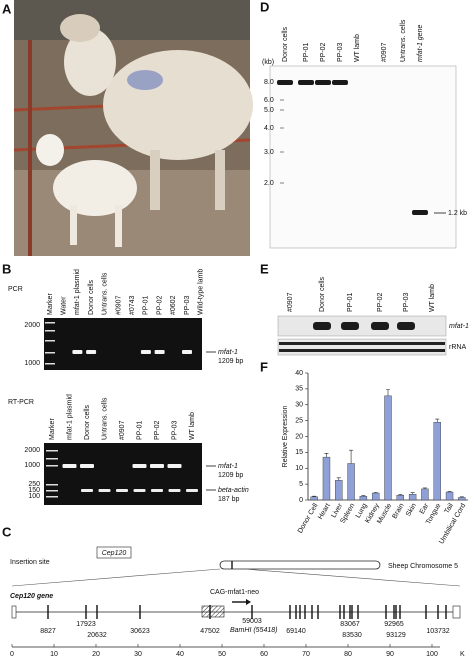 This screenshot has height=659, width=474. Describe the element at coordinates (30, 562) in the screenshot. I see `insertion-label: Insertion site` at that location.